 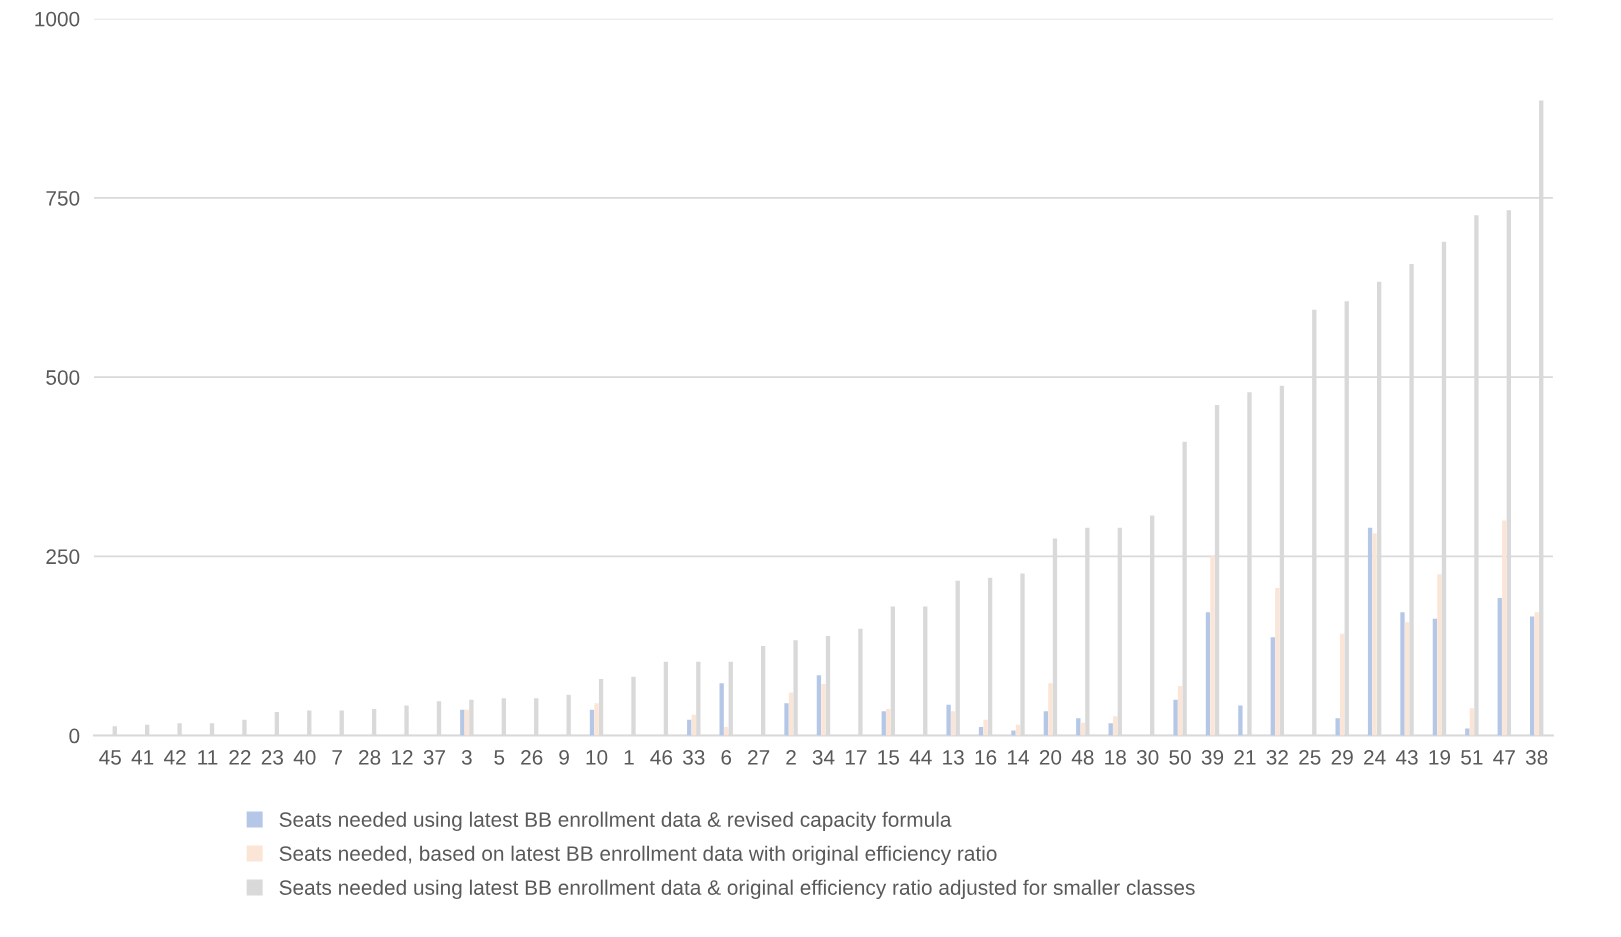 I want to click on x-tick-label: 11, so click(x=208, y=757).